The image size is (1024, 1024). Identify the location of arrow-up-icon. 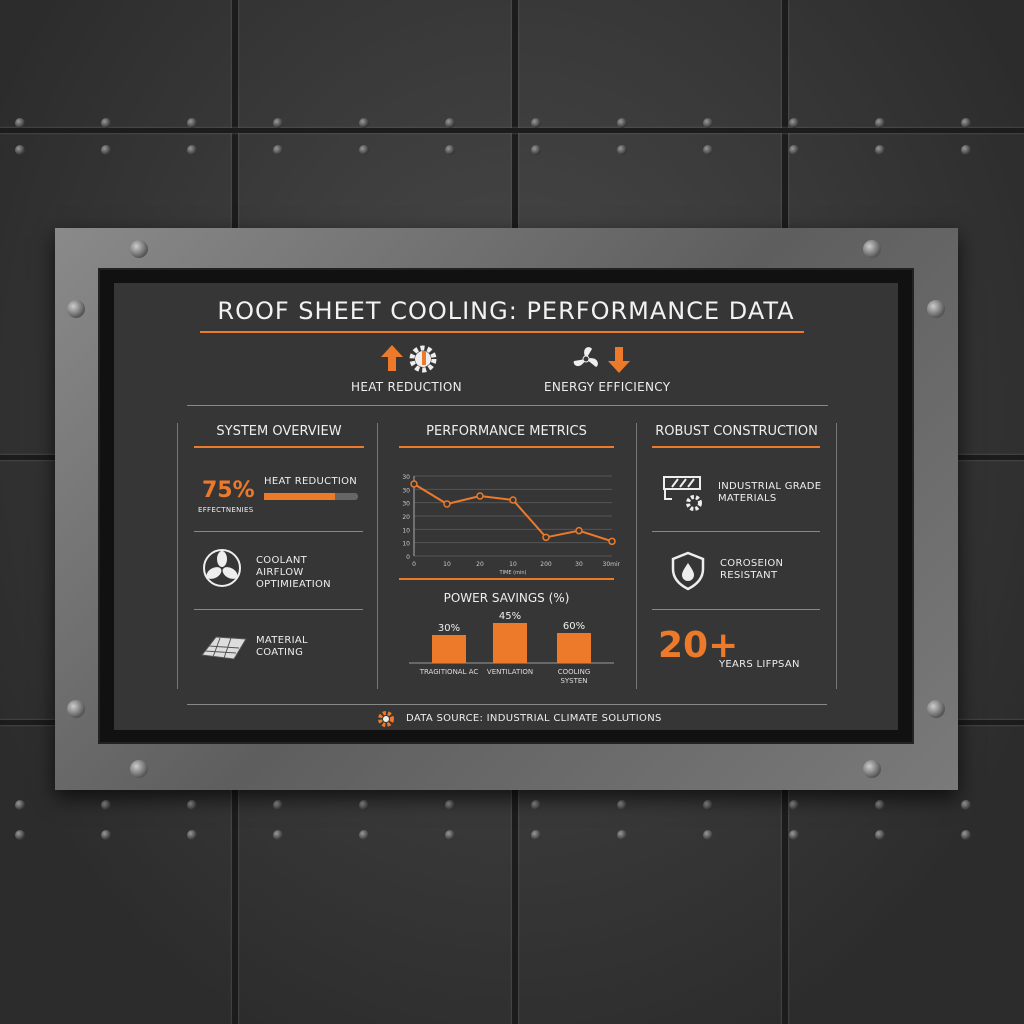
(399, 358).